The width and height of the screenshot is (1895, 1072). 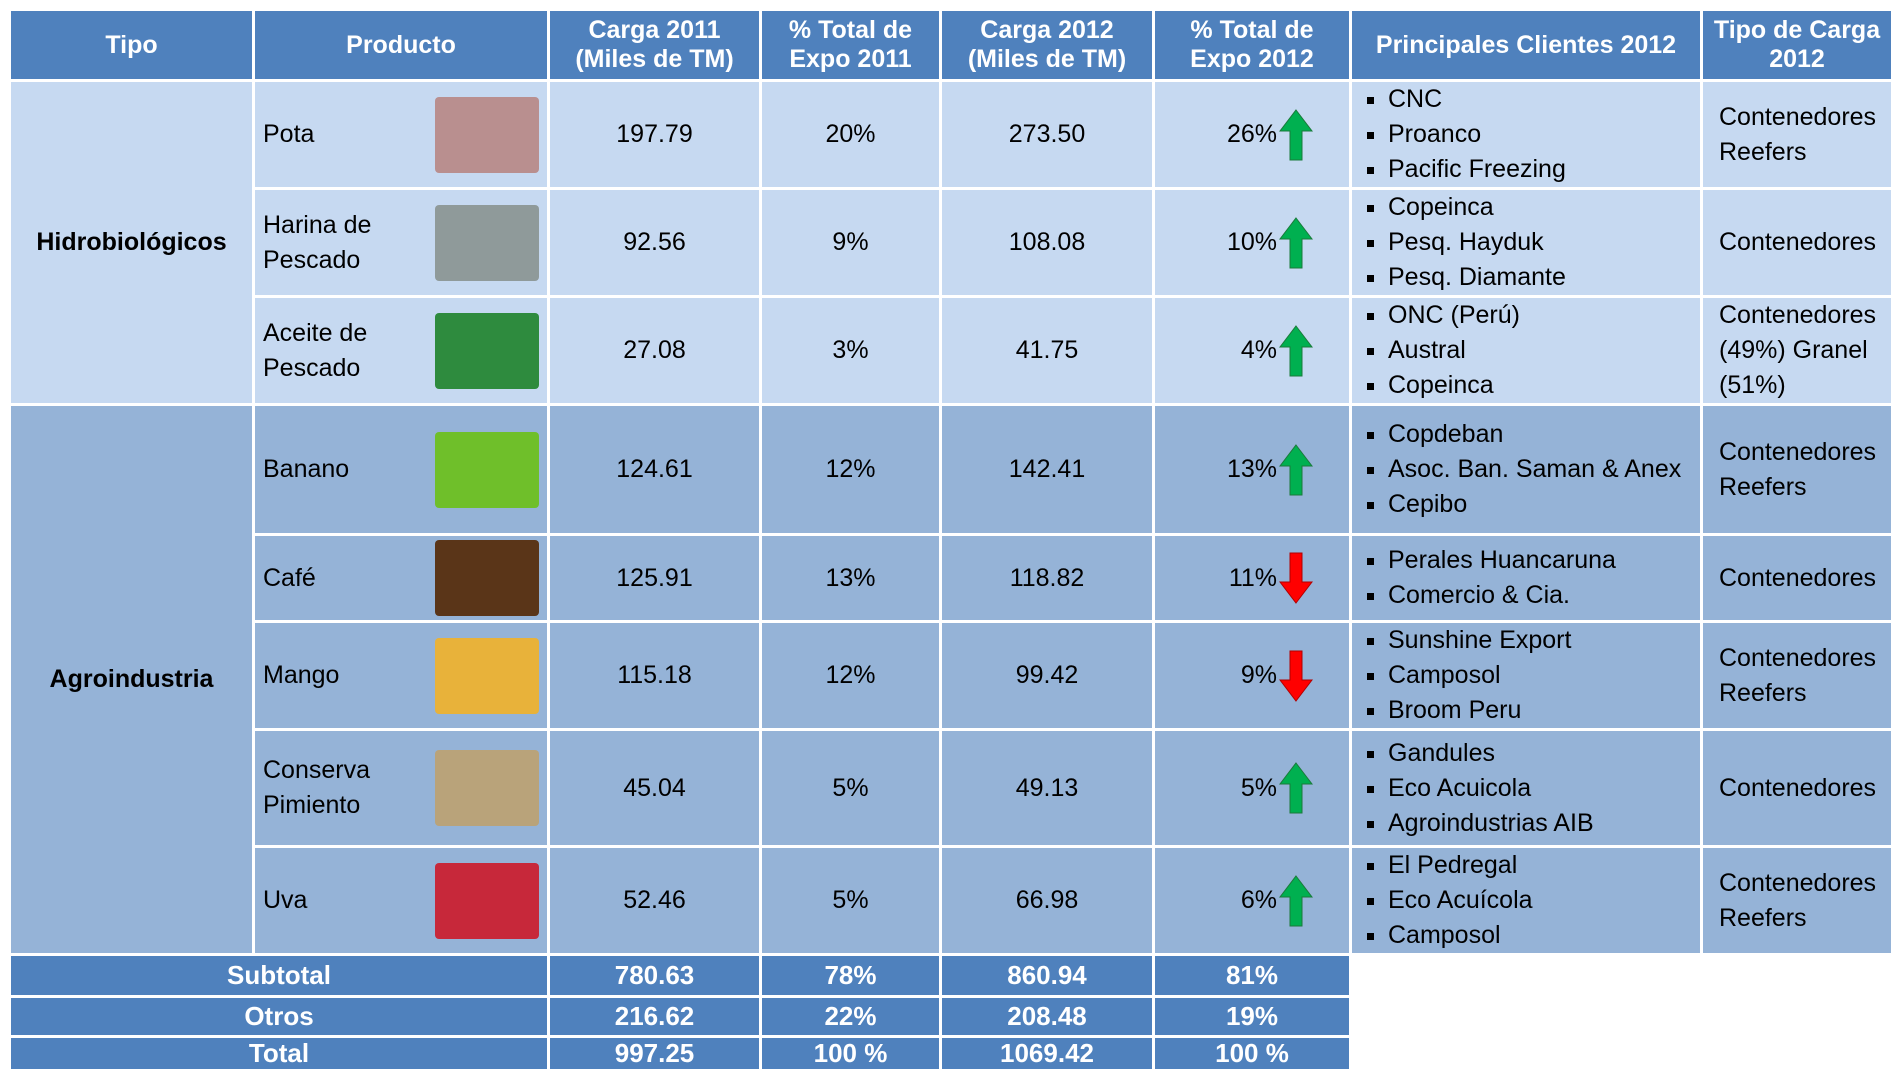 What do you see at coordinates (1526, 242) in the screenshot?
I see `clients-cell: CopeincaPesq. HaydukPesq. Diamante` at bounding box center [1526, 242].